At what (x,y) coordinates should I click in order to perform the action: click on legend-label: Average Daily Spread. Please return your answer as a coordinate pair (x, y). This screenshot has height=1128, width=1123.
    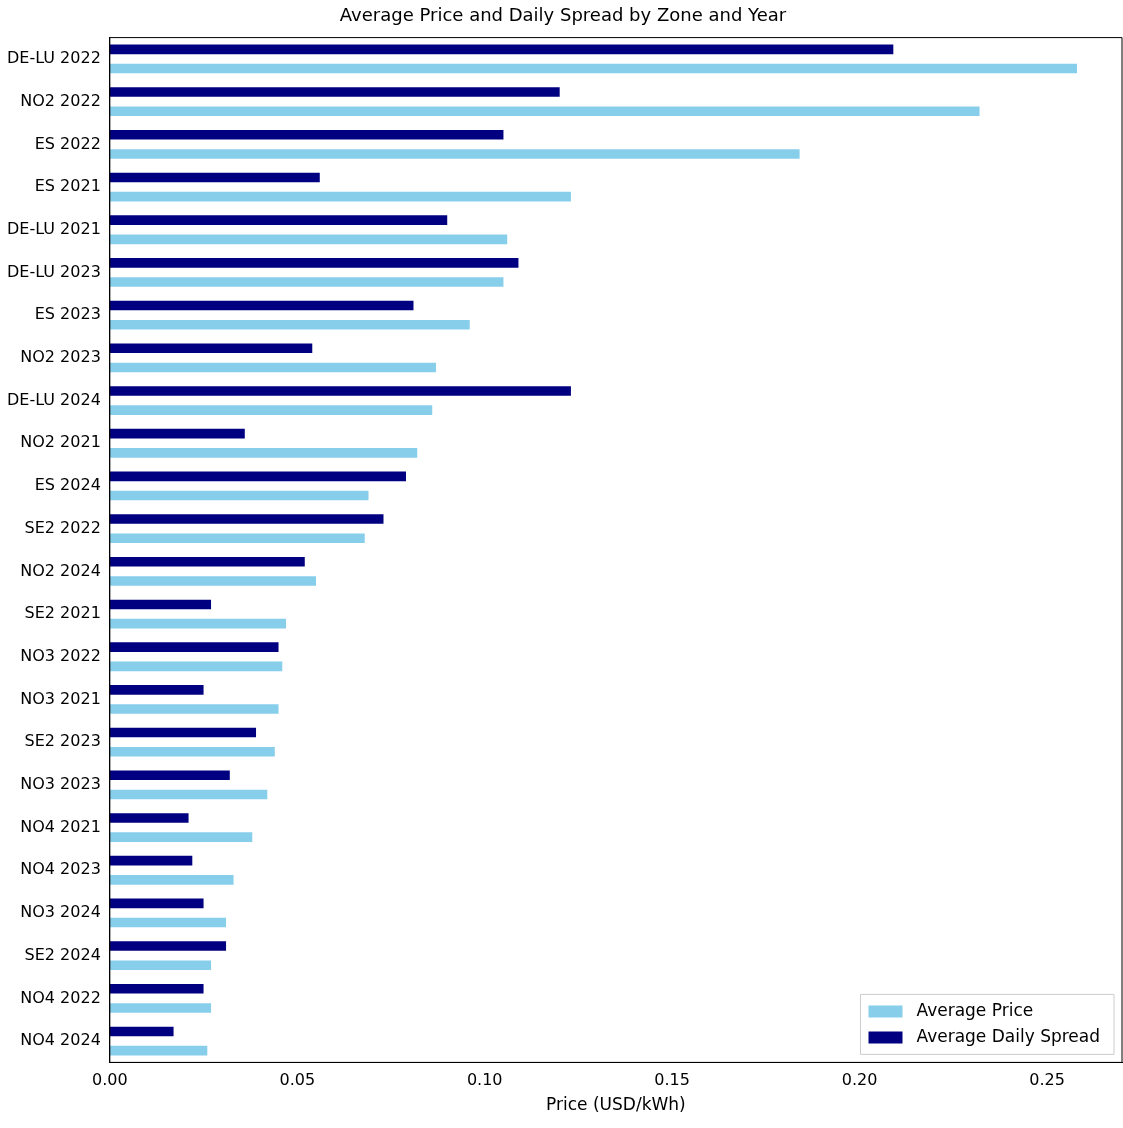
    Looking at the image, I should click on (1008, 1035).